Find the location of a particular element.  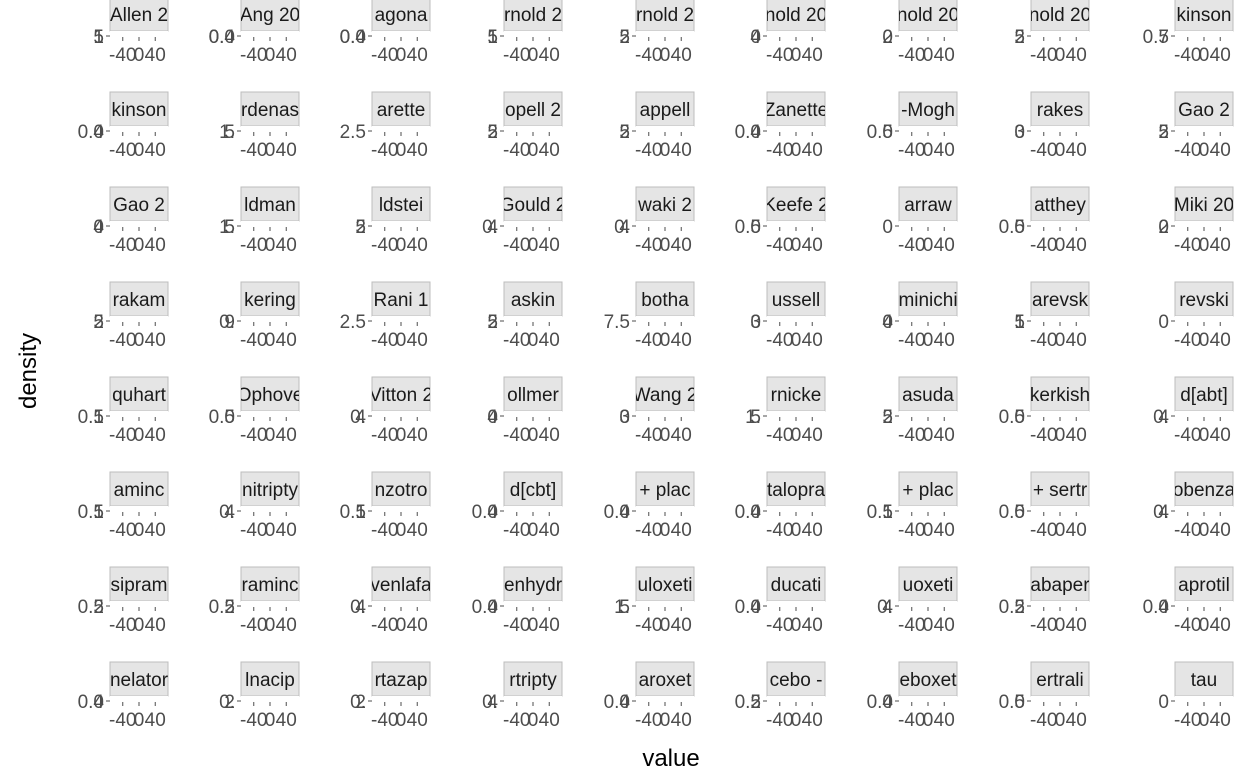

facet-strip-label: ollmer is located at coordinates (533, 395).